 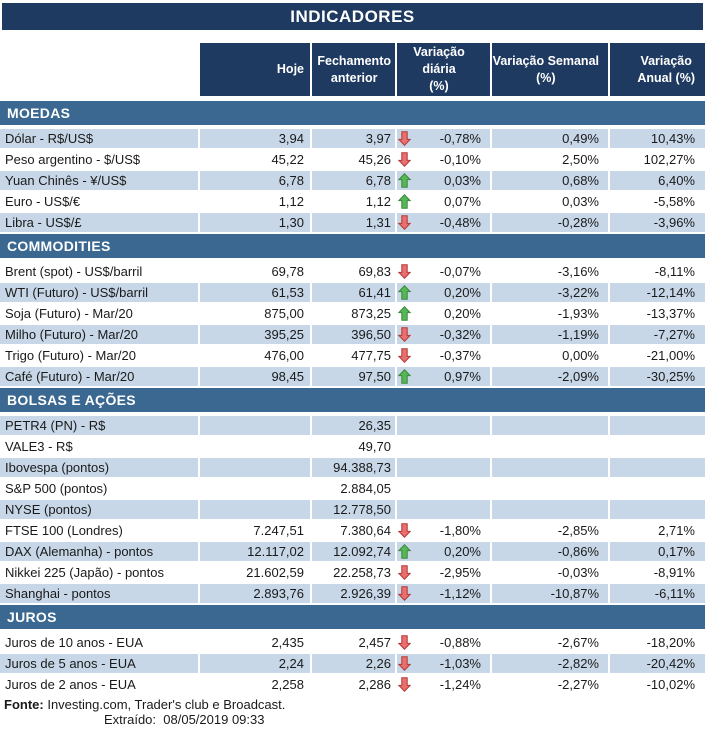 What do you see at coordinates (352, 138) in the screenshot?
I see `table-row: Dólar - R$/US$ 3,94 3,97 -0,78% 0,49% 10,43%` at bounding box center [352, 138].